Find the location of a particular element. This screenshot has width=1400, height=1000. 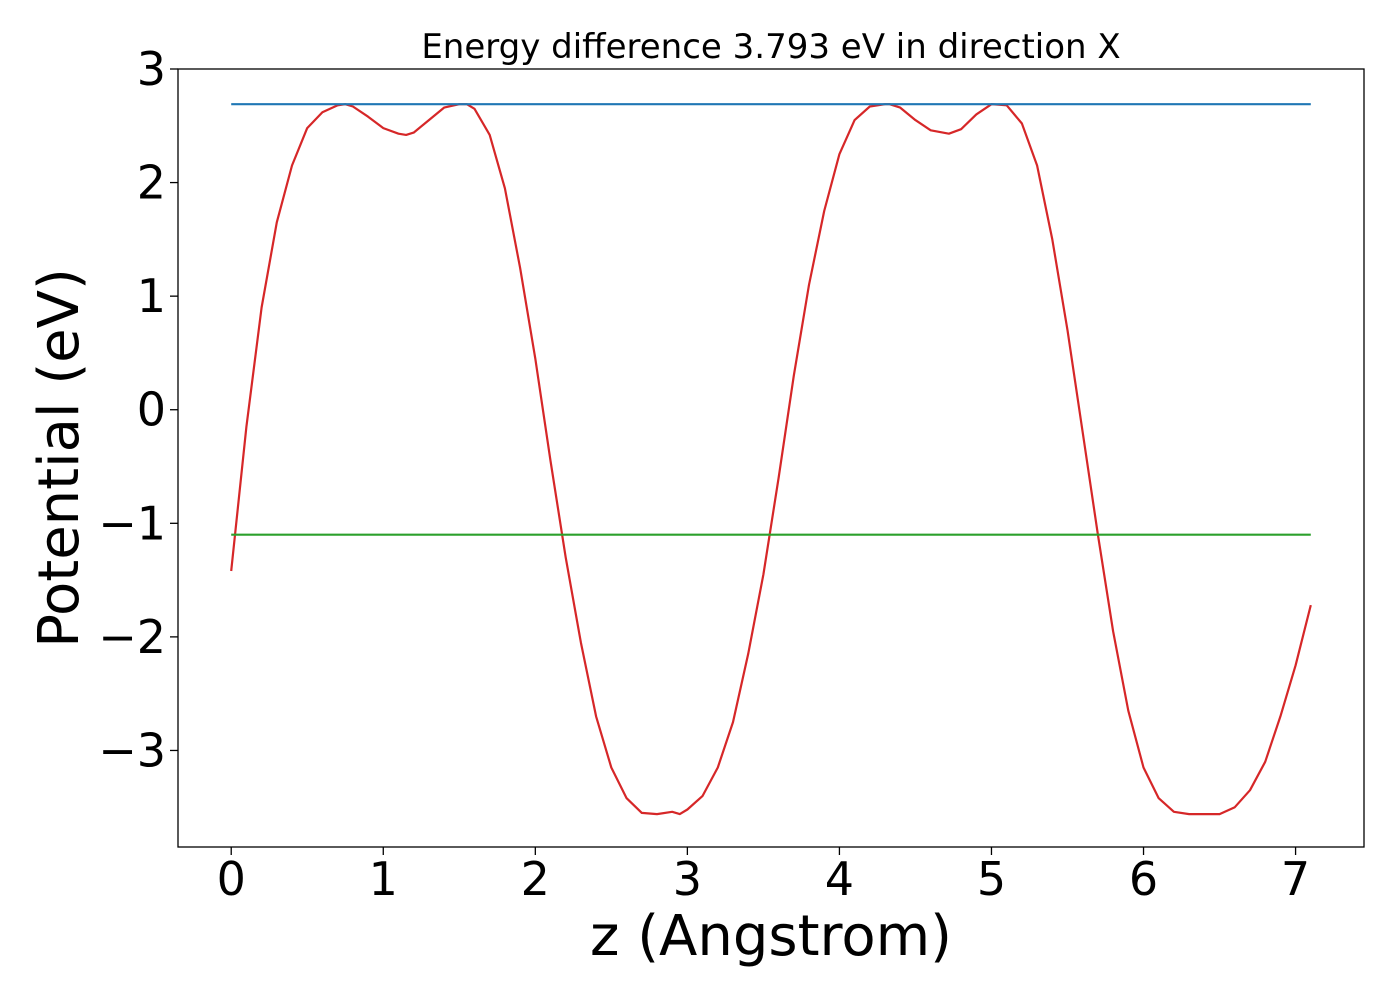

y-tick-label: 0 is located at coordinates (151, 410).